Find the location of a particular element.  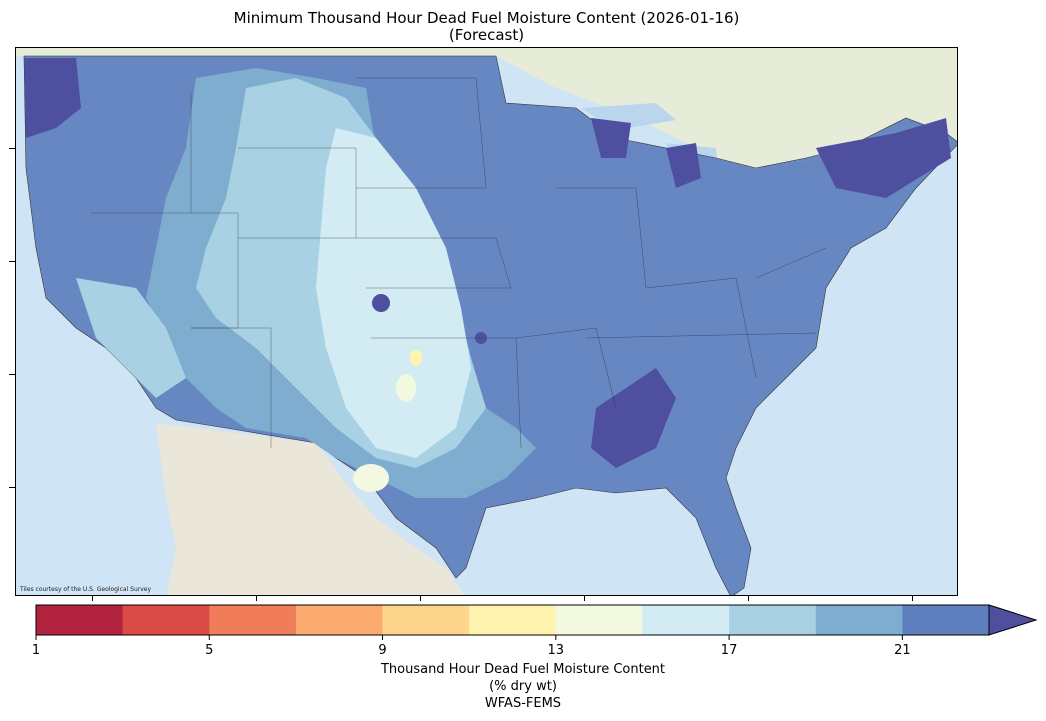

colorbar-tick-label: 13 is located at coordinates (556, 650).